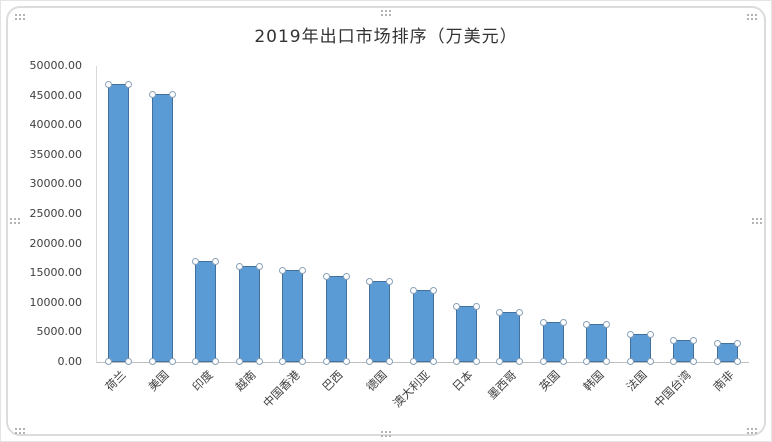 The width and height of the screenshot is (772, 442). What do you see at coordinates (293, 316) in the screenshot?
I see `bar-中国香港` at bounding box center [293, 316].